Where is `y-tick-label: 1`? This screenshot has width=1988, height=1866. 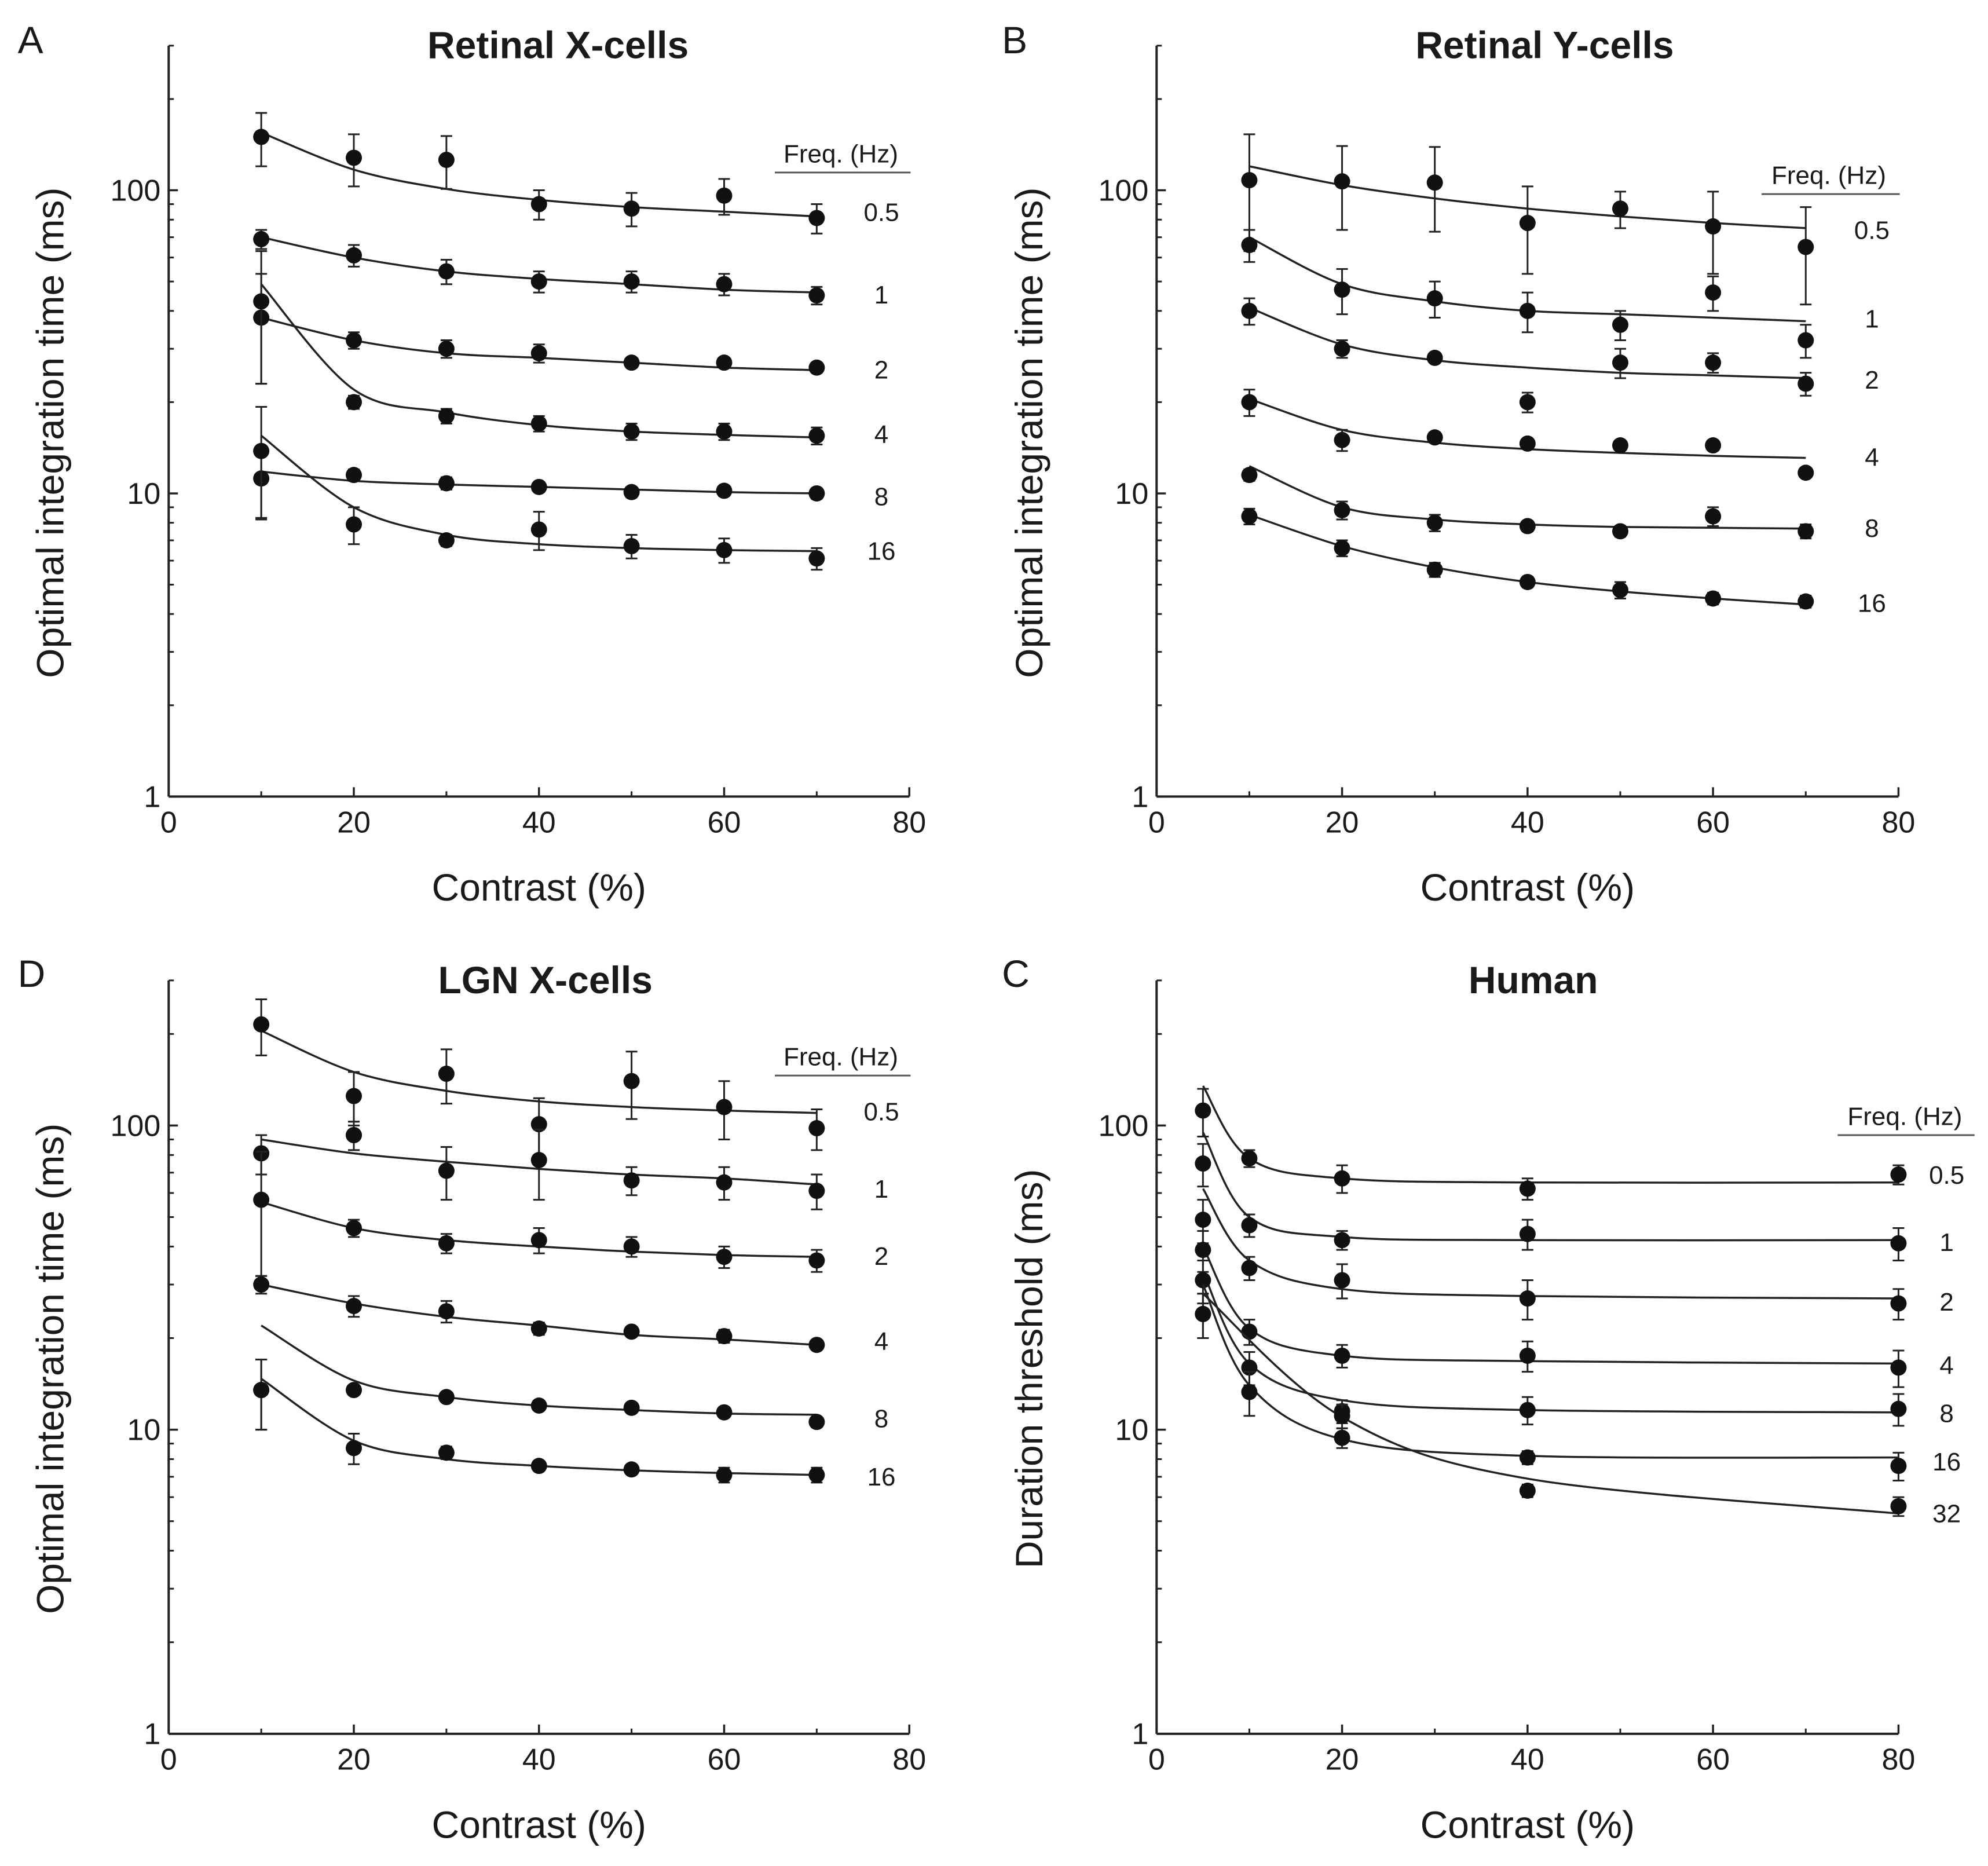
y-tick-label: 1 is located at coordinates (1140, 797).